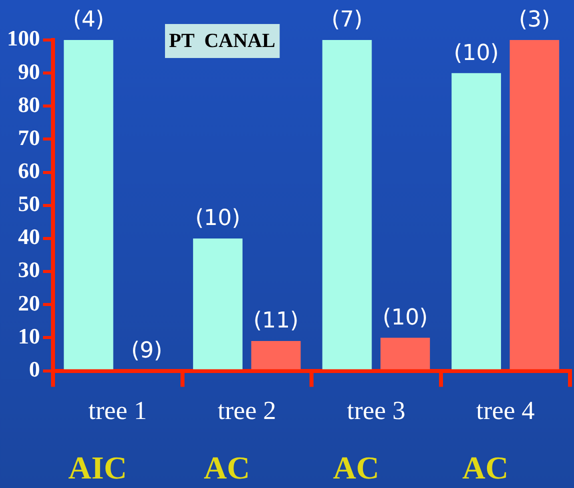 The width and height of the screenshot is (574, 488). Describe the element at coordinates (97, 467) in the screenshot. I see `text: AIC` at that location.